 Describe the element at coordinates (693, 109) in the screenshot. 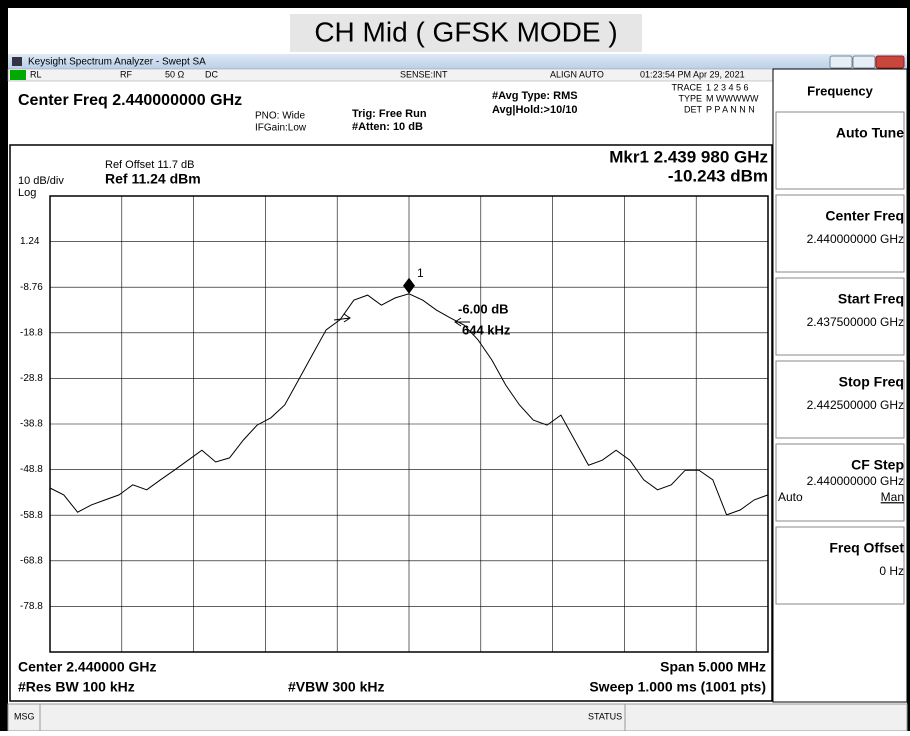

I see `det-label: DET` at that location.